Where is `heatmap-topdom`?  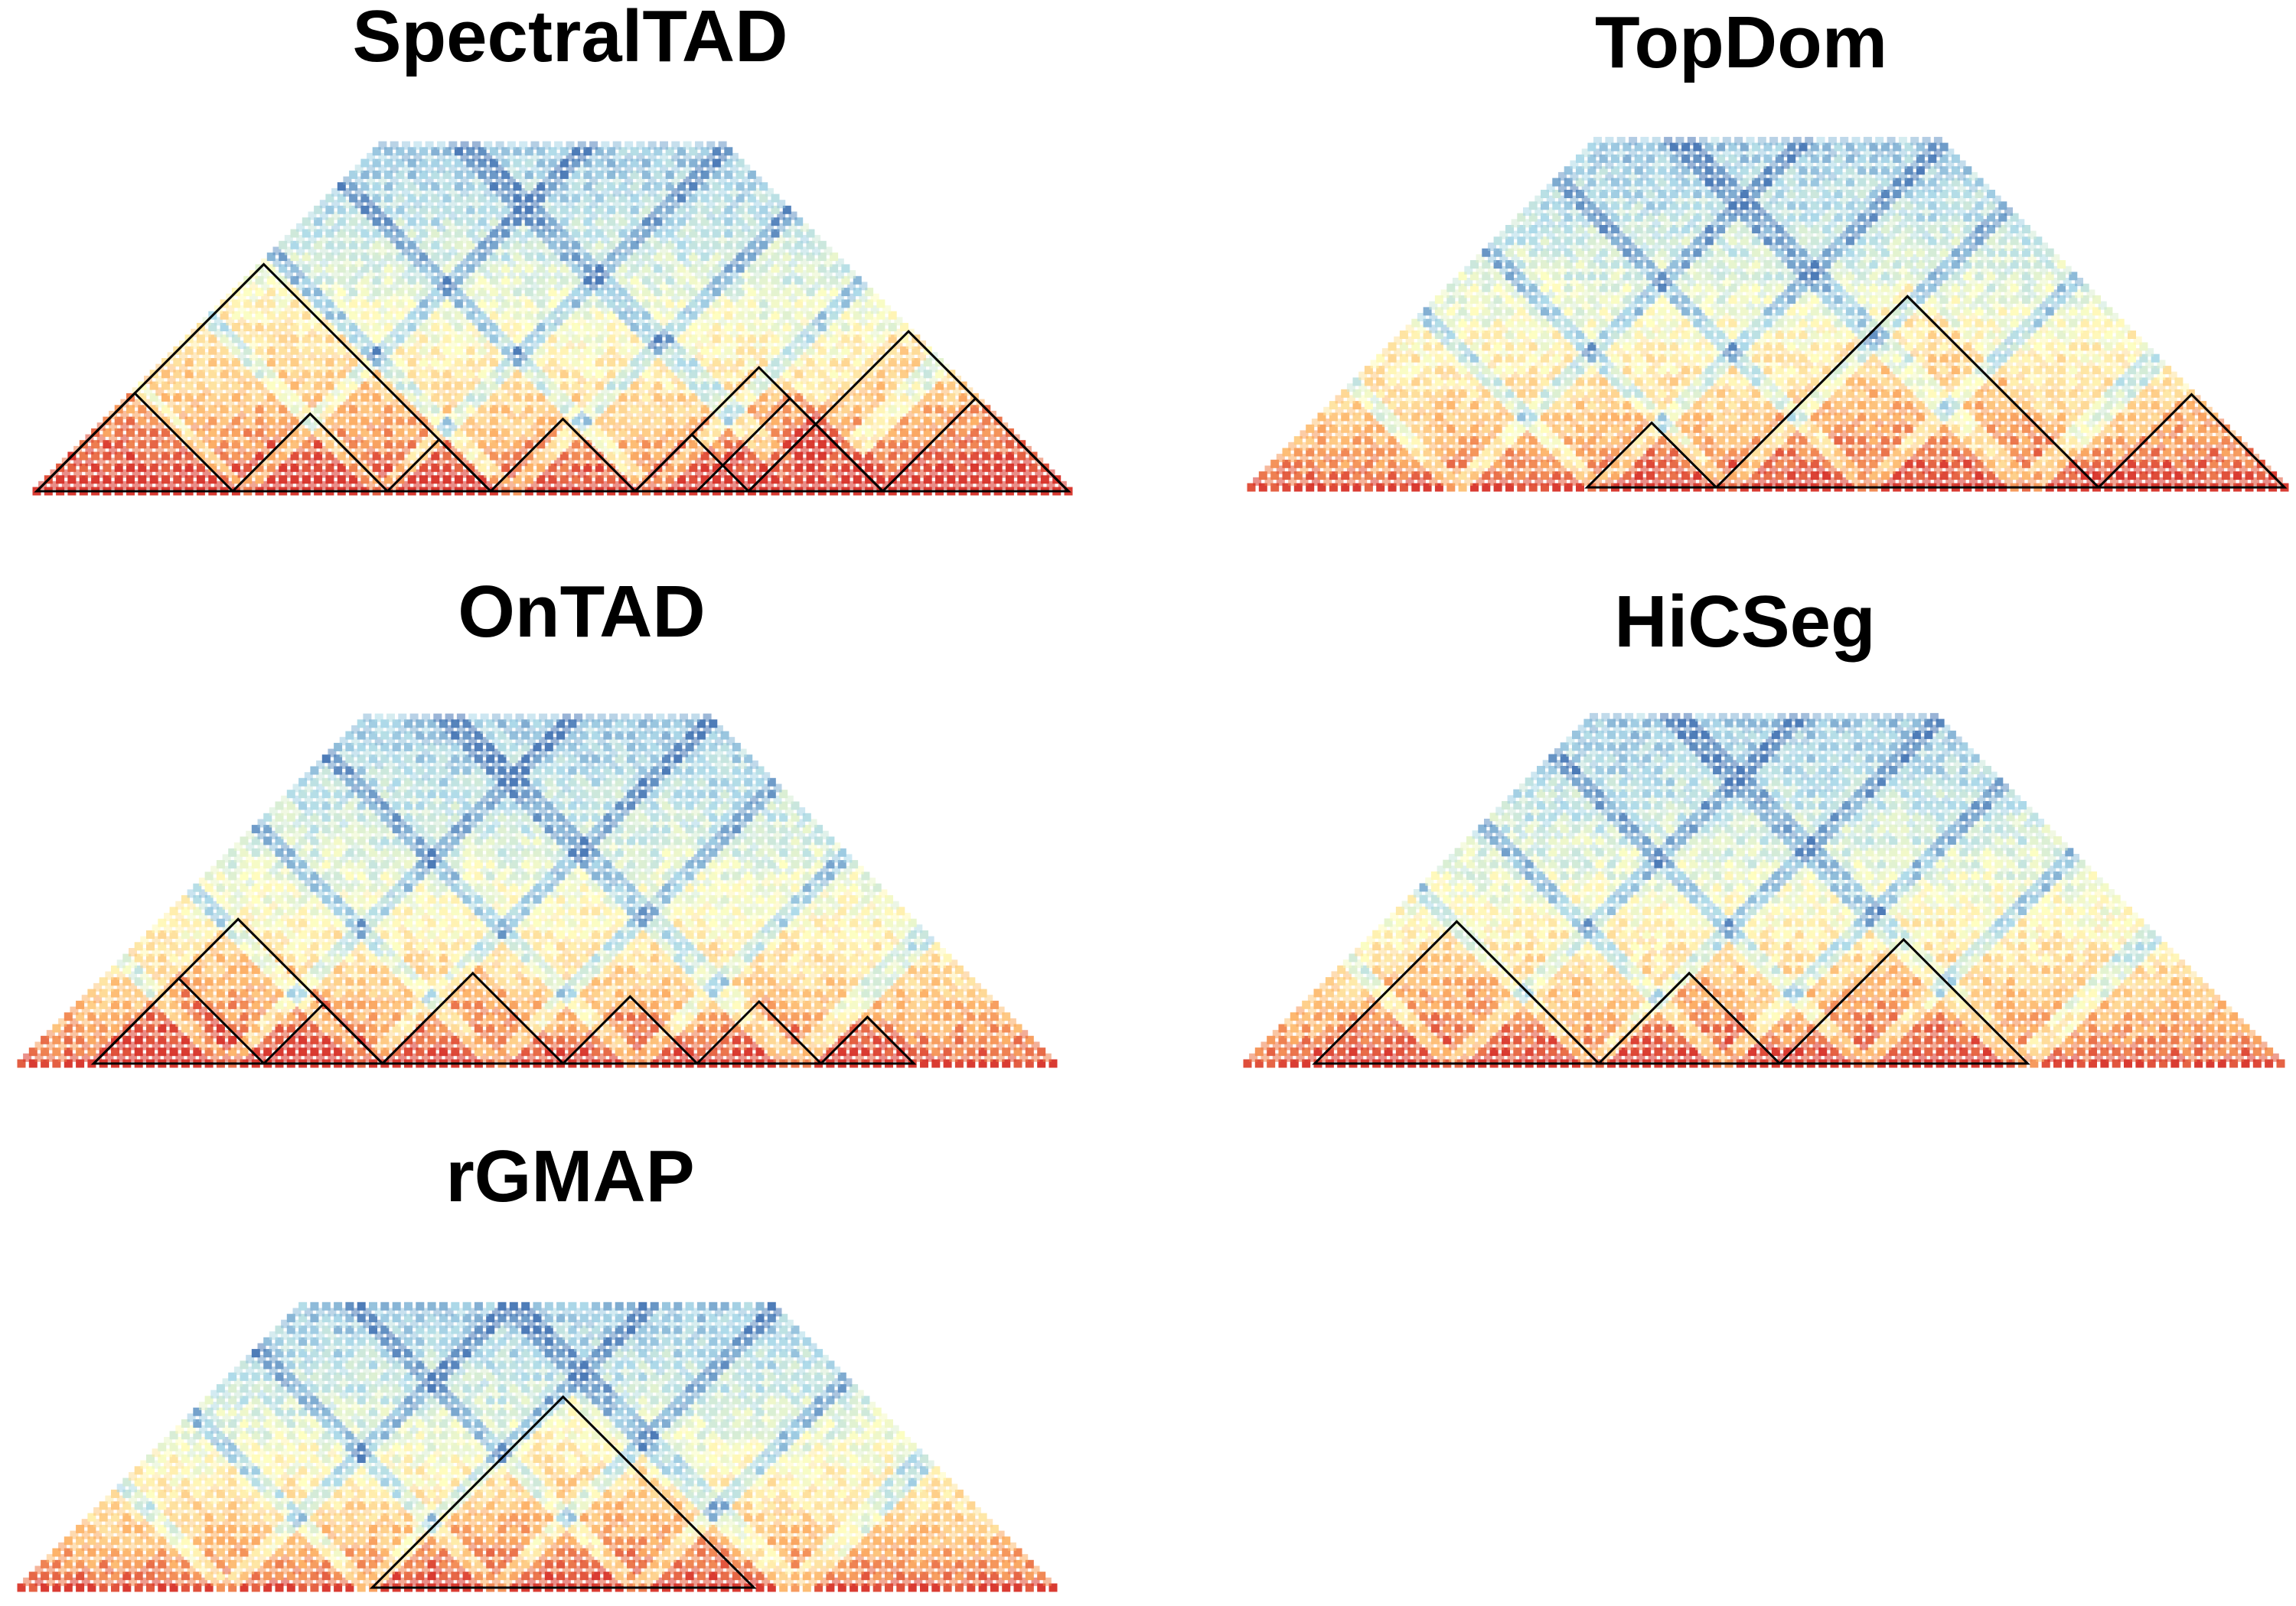 heatmap-topdom is located at coordinates (1768, 314).